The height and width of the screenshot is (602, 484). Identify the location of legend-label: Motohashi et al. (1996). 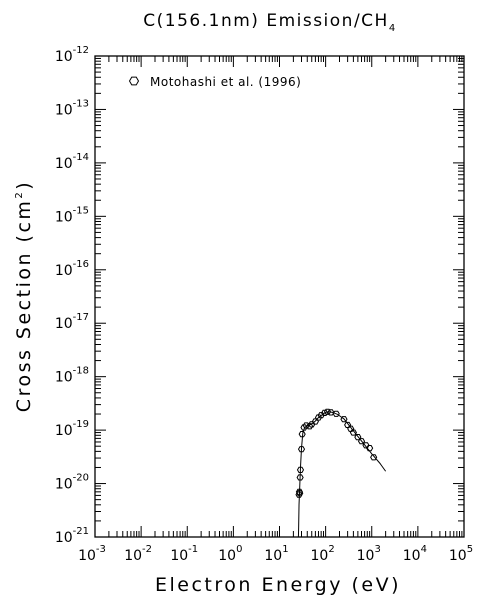
(225, 82).